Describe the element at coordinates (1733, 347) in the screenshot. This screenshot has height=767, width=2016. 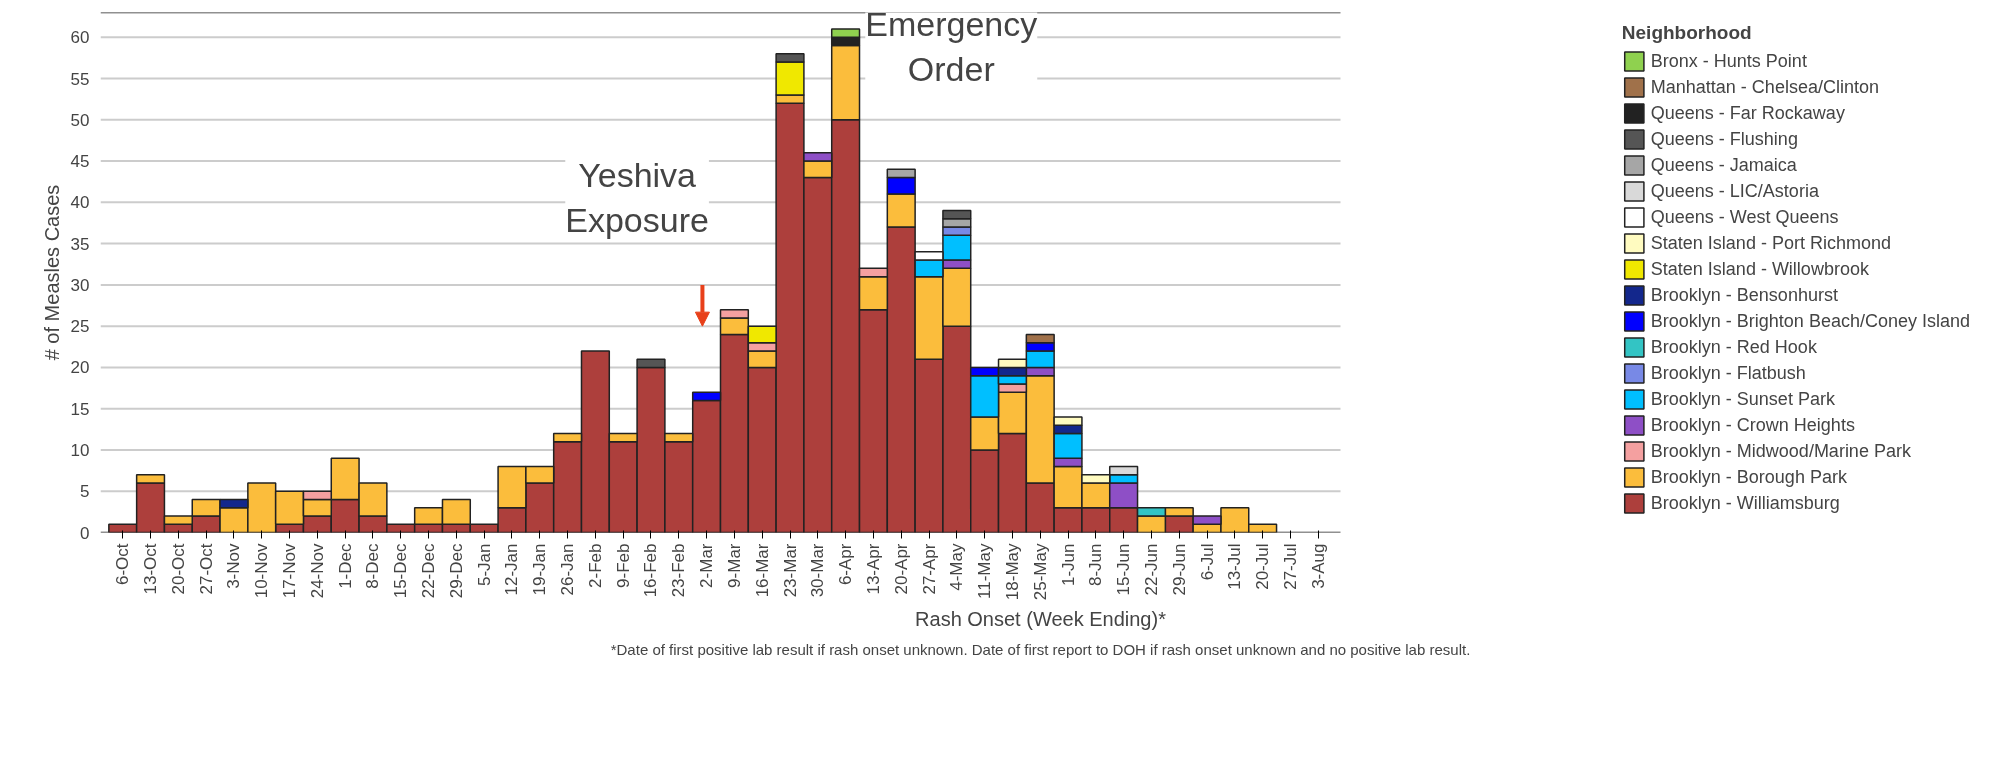
I see `legend-label: Brooklyn - Red Hook` at that location.